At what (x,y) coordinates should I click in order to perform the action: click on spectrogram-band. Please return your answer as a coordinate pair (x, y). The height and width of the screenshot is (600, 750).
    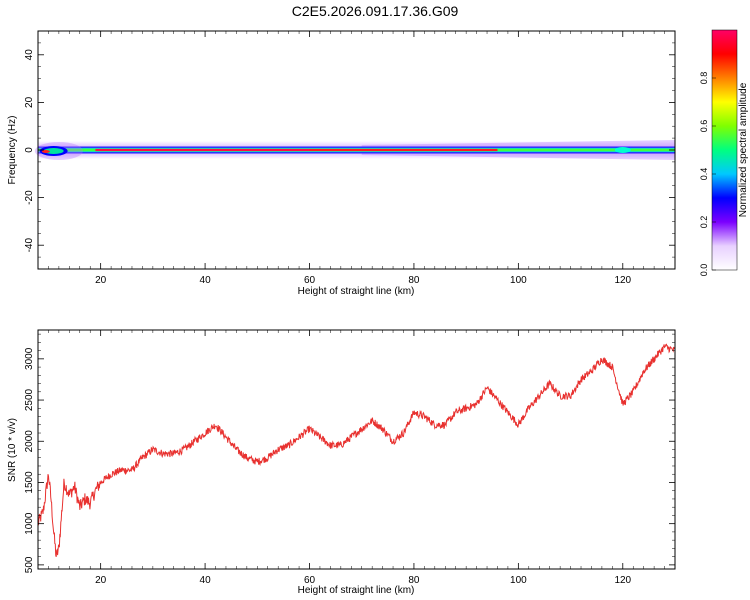
    Looking at the image, I should click on (354, 150).